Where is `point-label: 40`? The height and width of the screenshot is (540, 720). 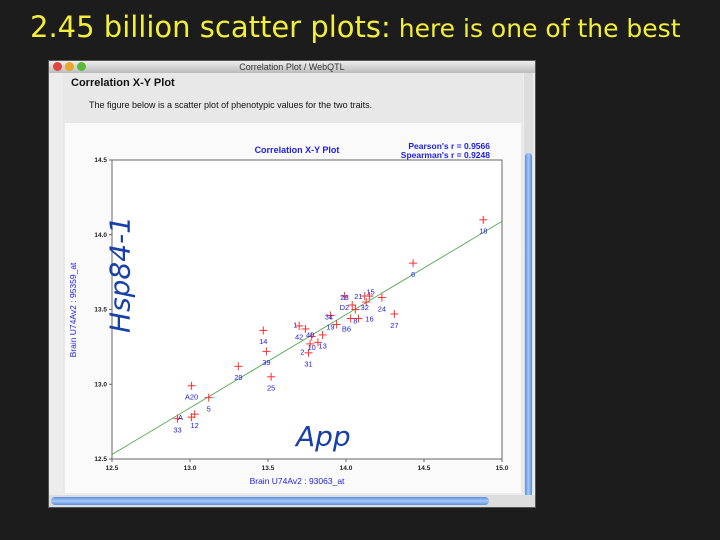
point-label: 40 is located at coordinates (310, 334).